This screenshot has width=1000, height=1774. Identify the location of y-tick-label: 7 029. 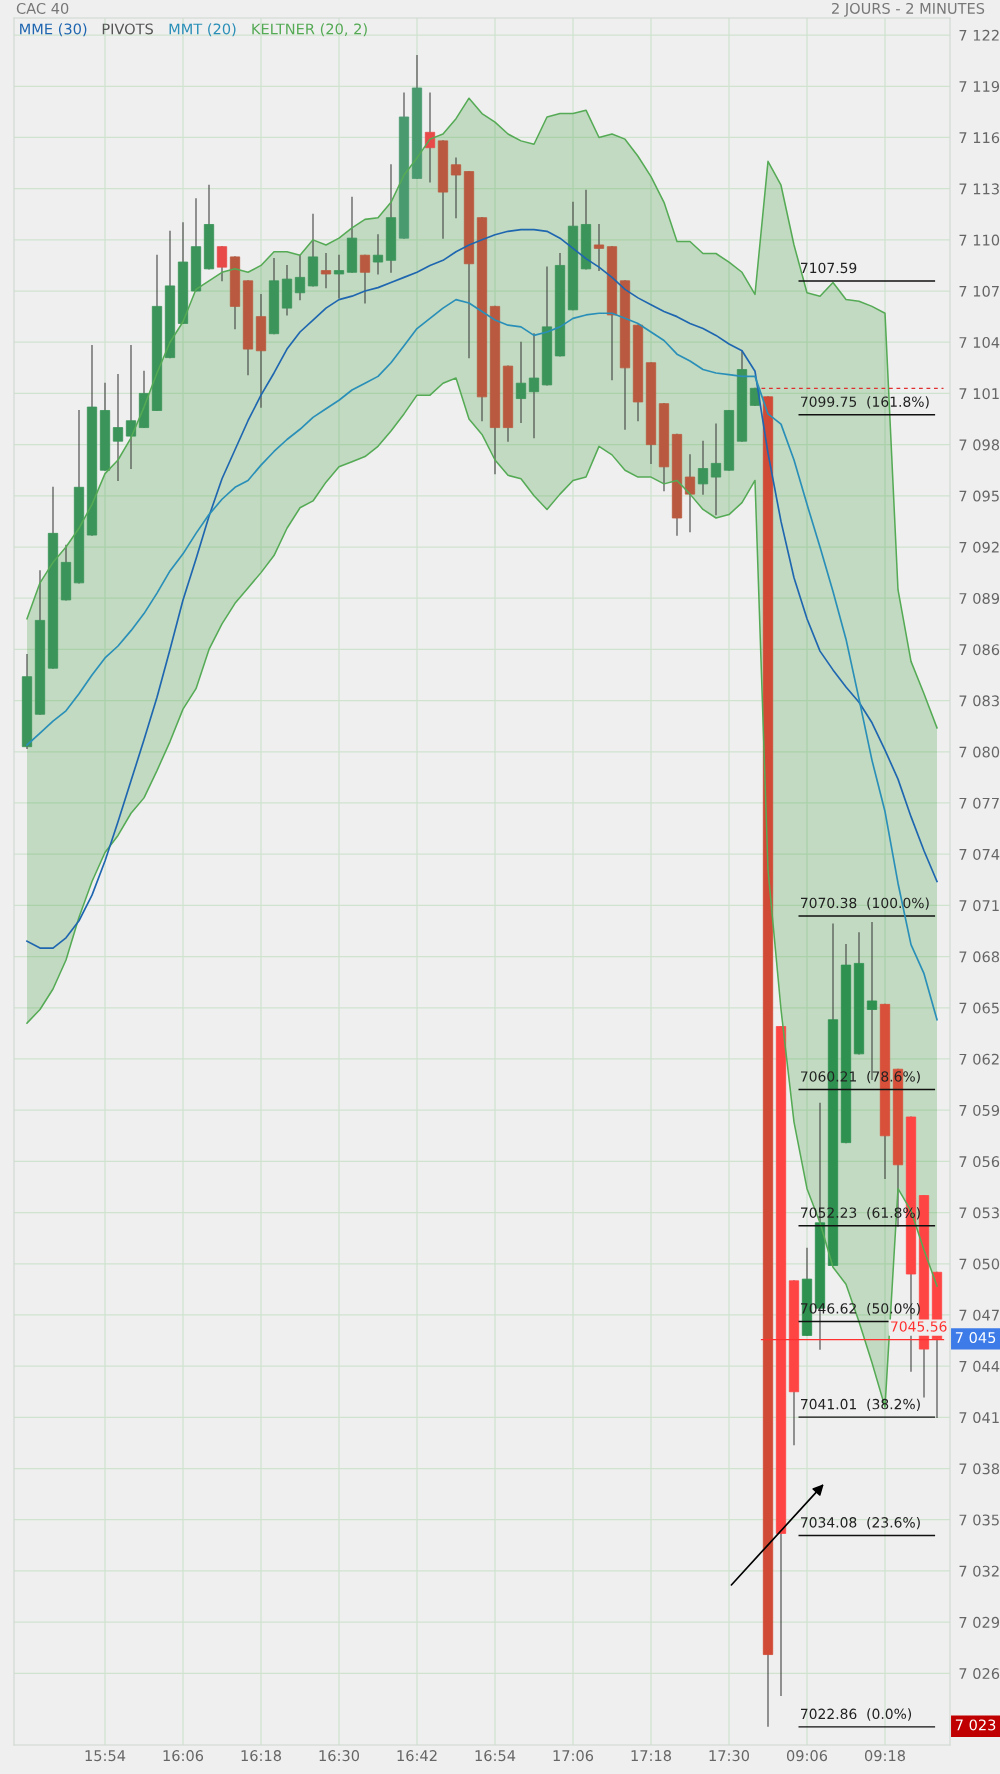
(979, 1622).